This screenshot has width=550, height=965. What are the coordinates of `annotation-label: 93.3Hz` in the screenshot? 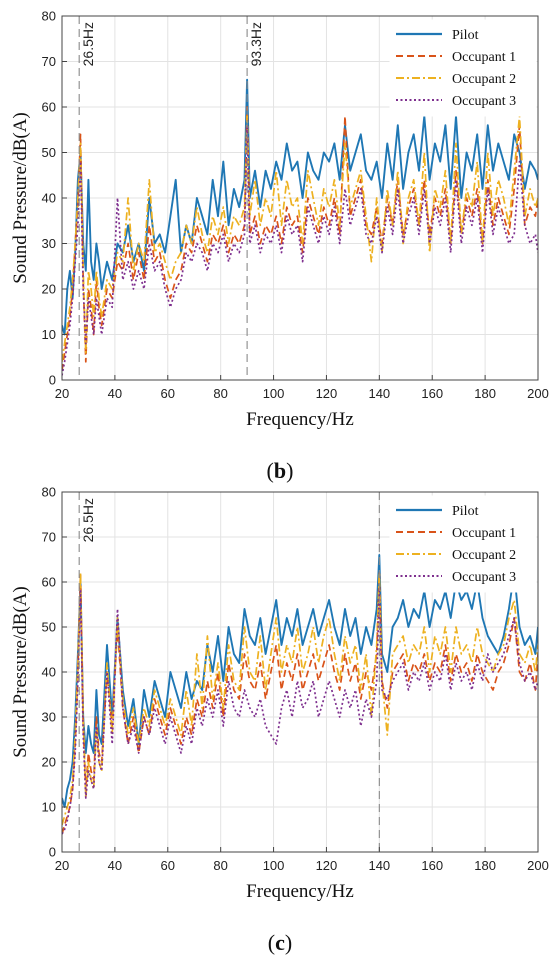 It's located at (256, 44).